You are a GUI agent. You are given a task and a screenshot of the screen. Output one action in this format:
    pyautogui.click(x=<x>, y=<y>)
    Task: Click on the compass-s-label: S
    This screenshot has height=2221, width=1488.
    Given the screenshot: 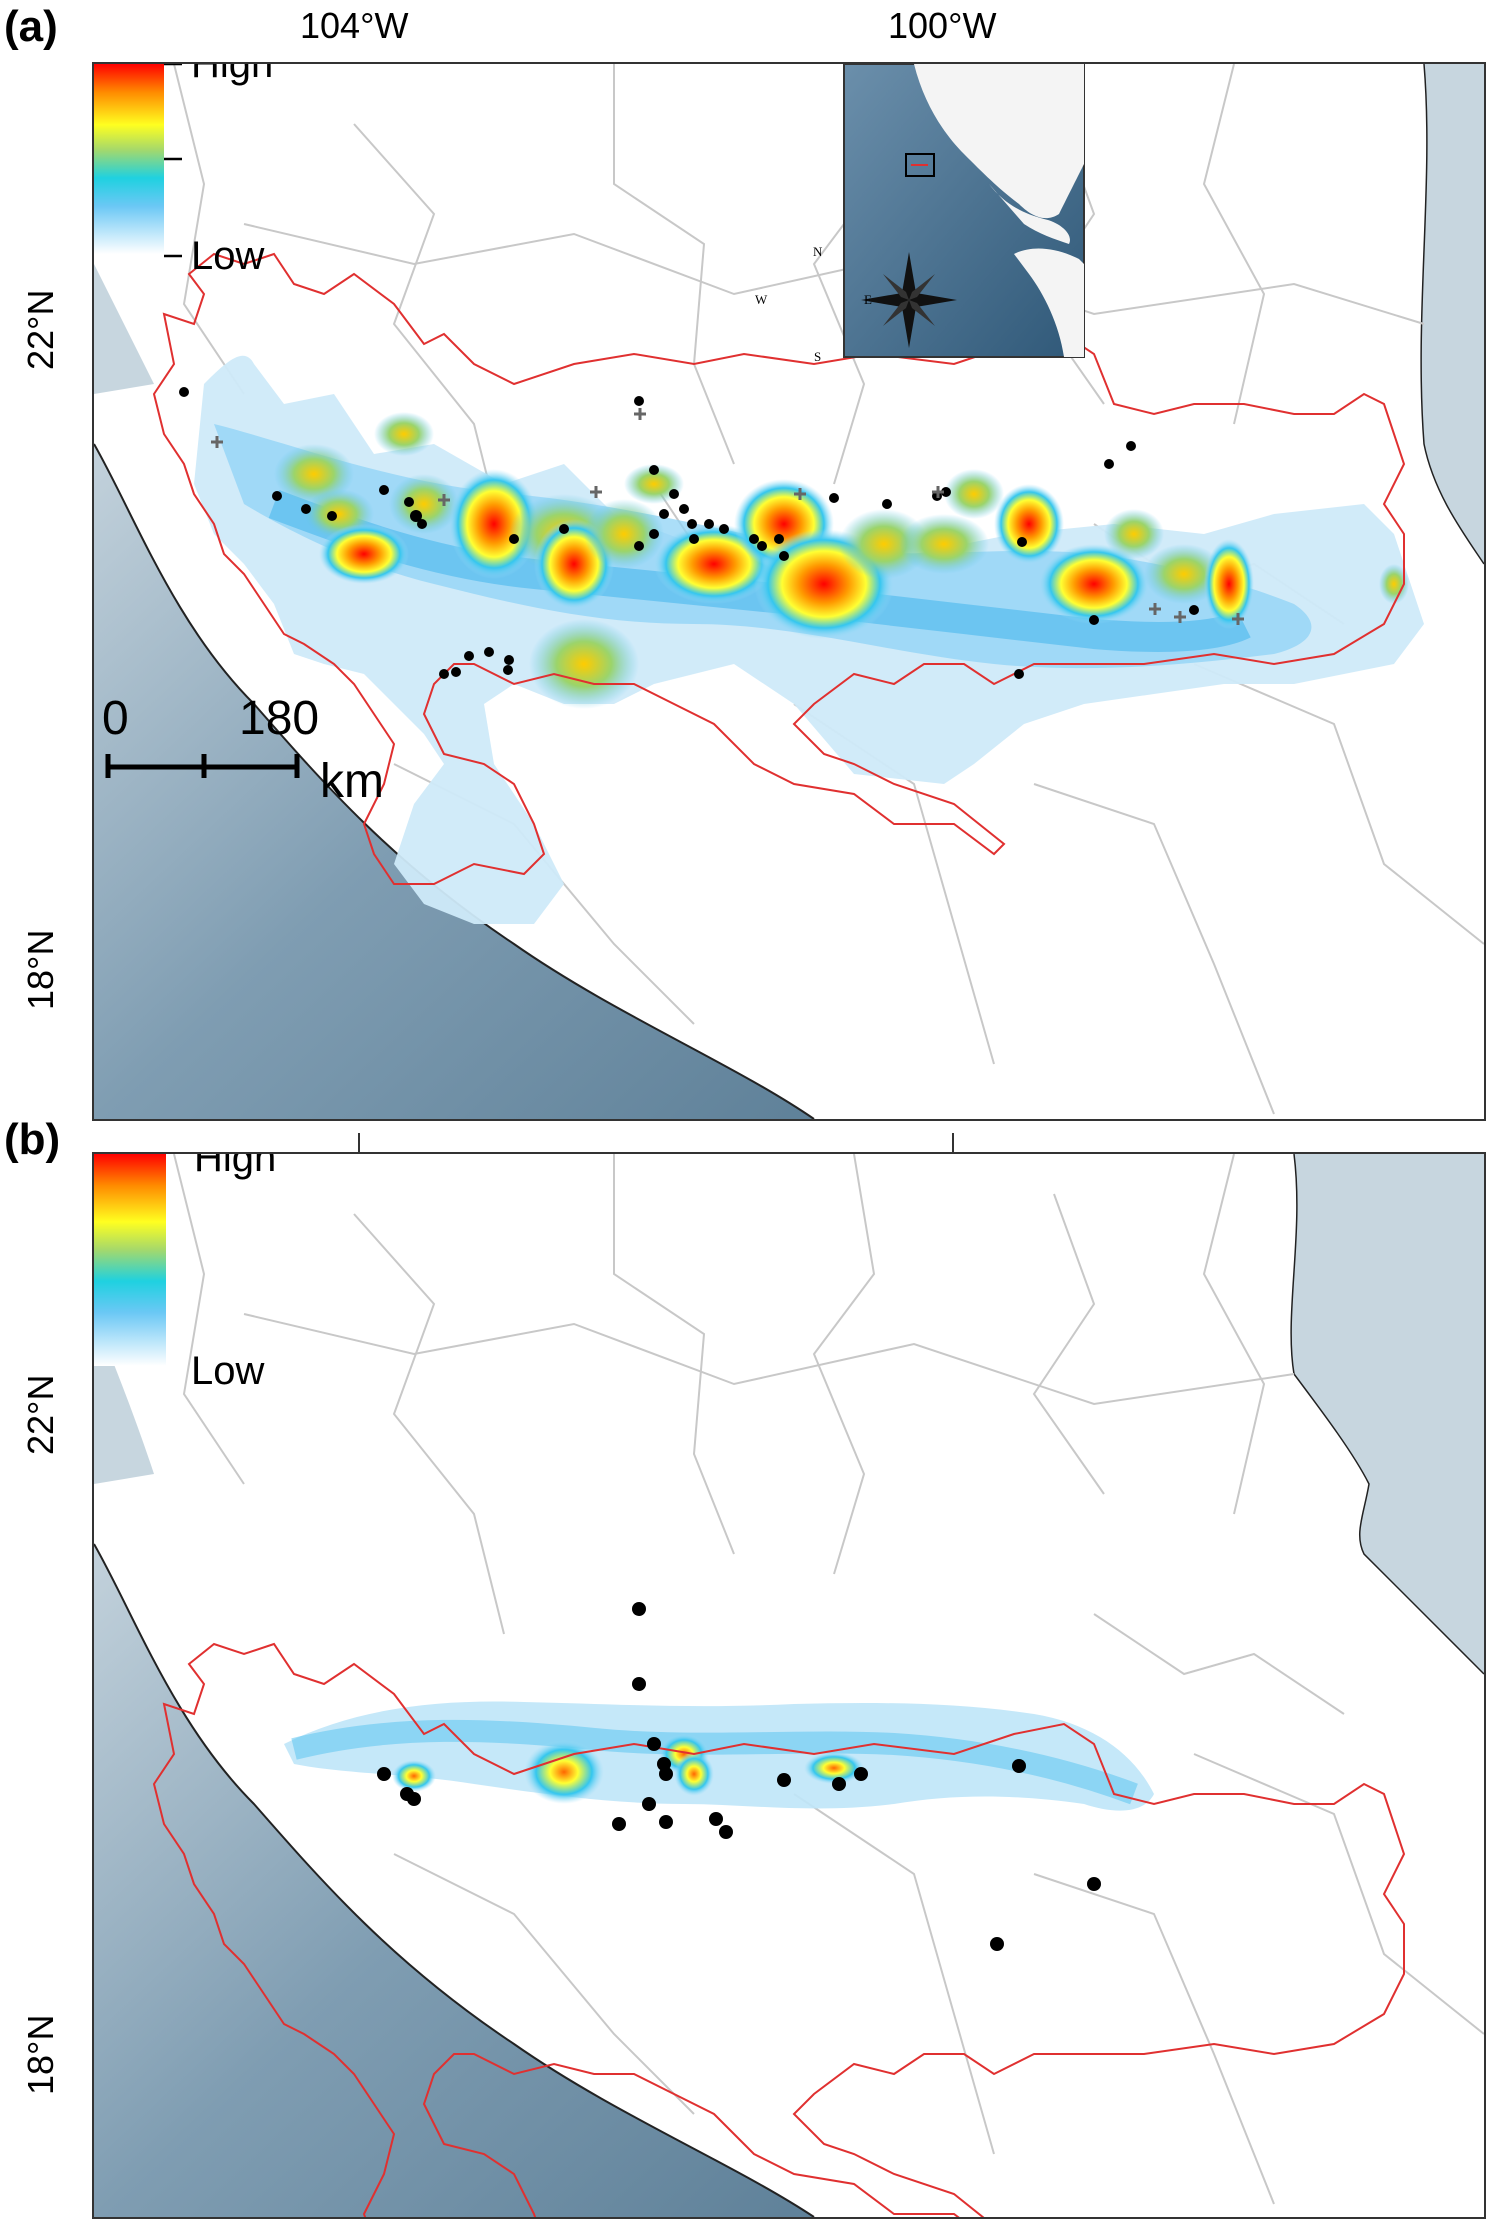 What is the action you would take?
    pyautogui.click(x=818, y=356)
    